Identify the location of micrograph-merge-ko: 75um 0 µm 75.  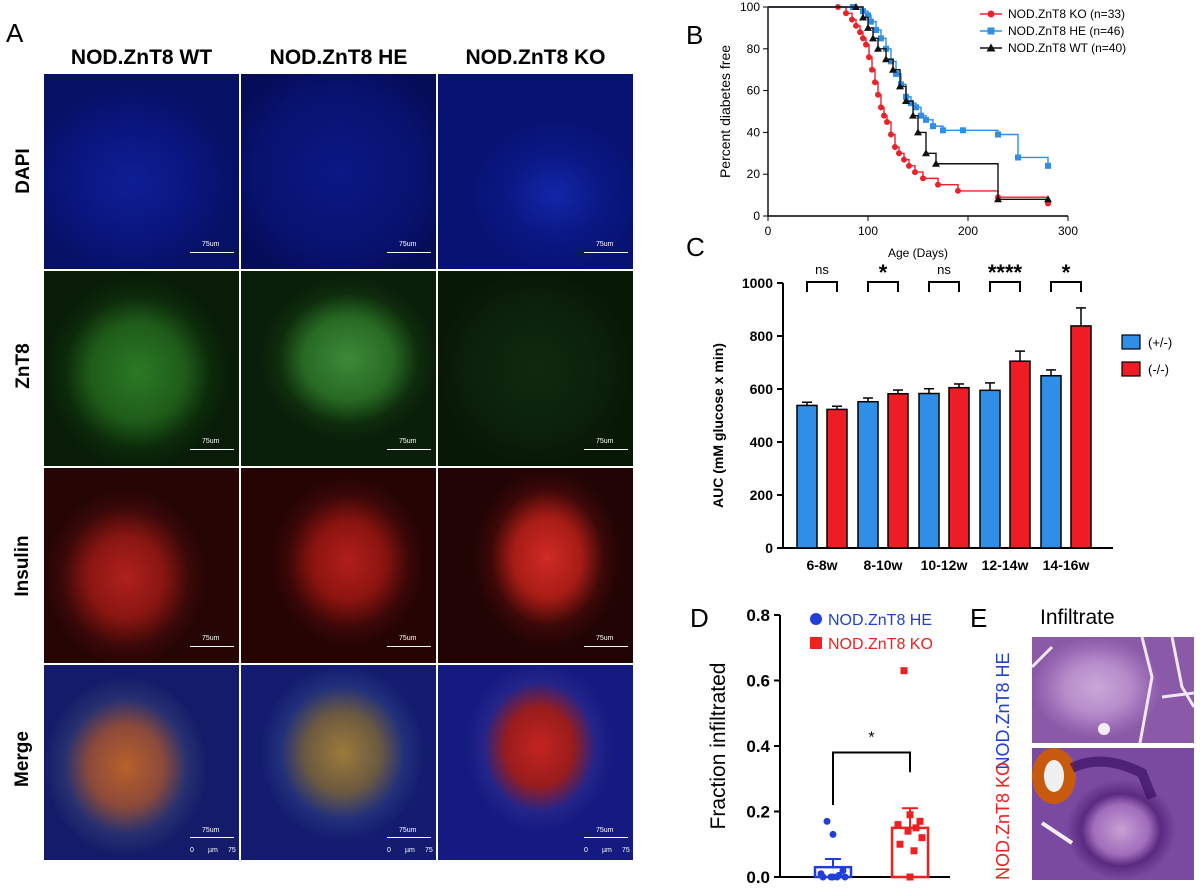
(535, 762).